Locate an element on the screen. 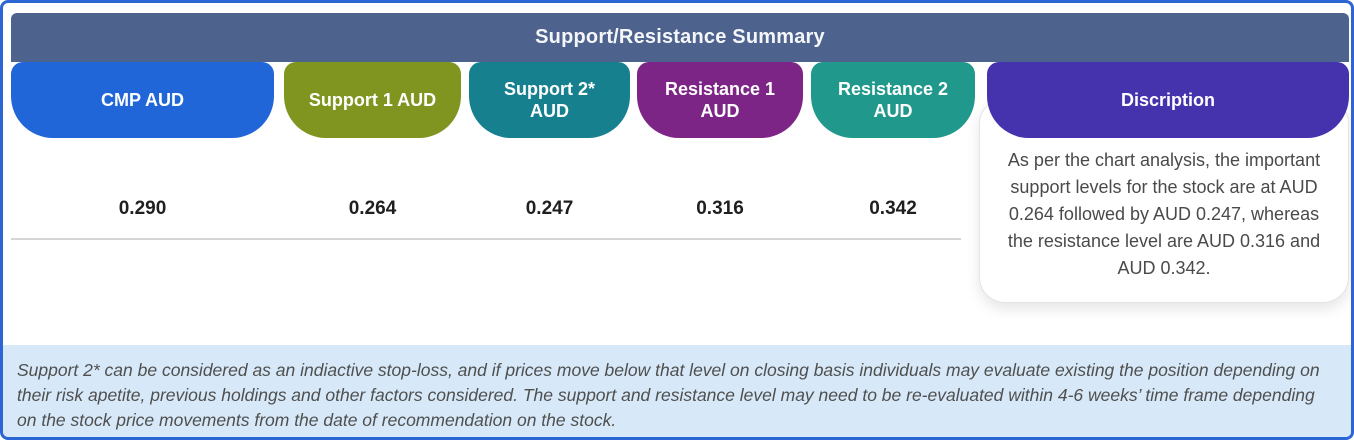 This screenshot has height=440, width=1354. column-header-label: Support 1 AUD is located at coordinates (372, 100).